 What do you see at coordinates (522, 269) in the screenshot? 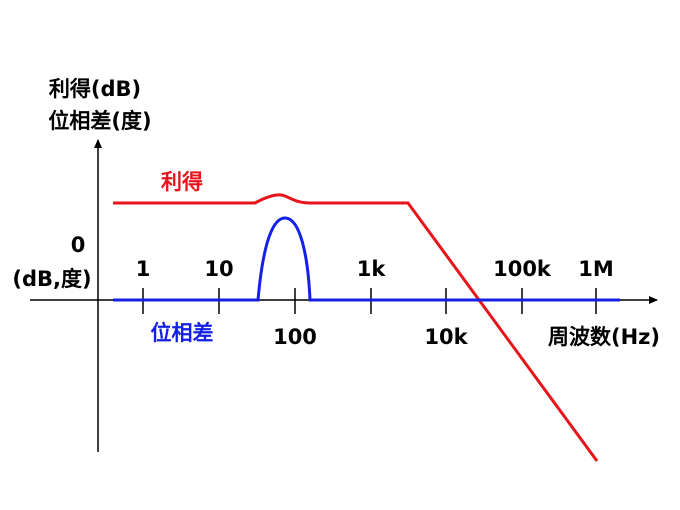
I see `x-tick-label: 100k` at bounding box center [522, 269].